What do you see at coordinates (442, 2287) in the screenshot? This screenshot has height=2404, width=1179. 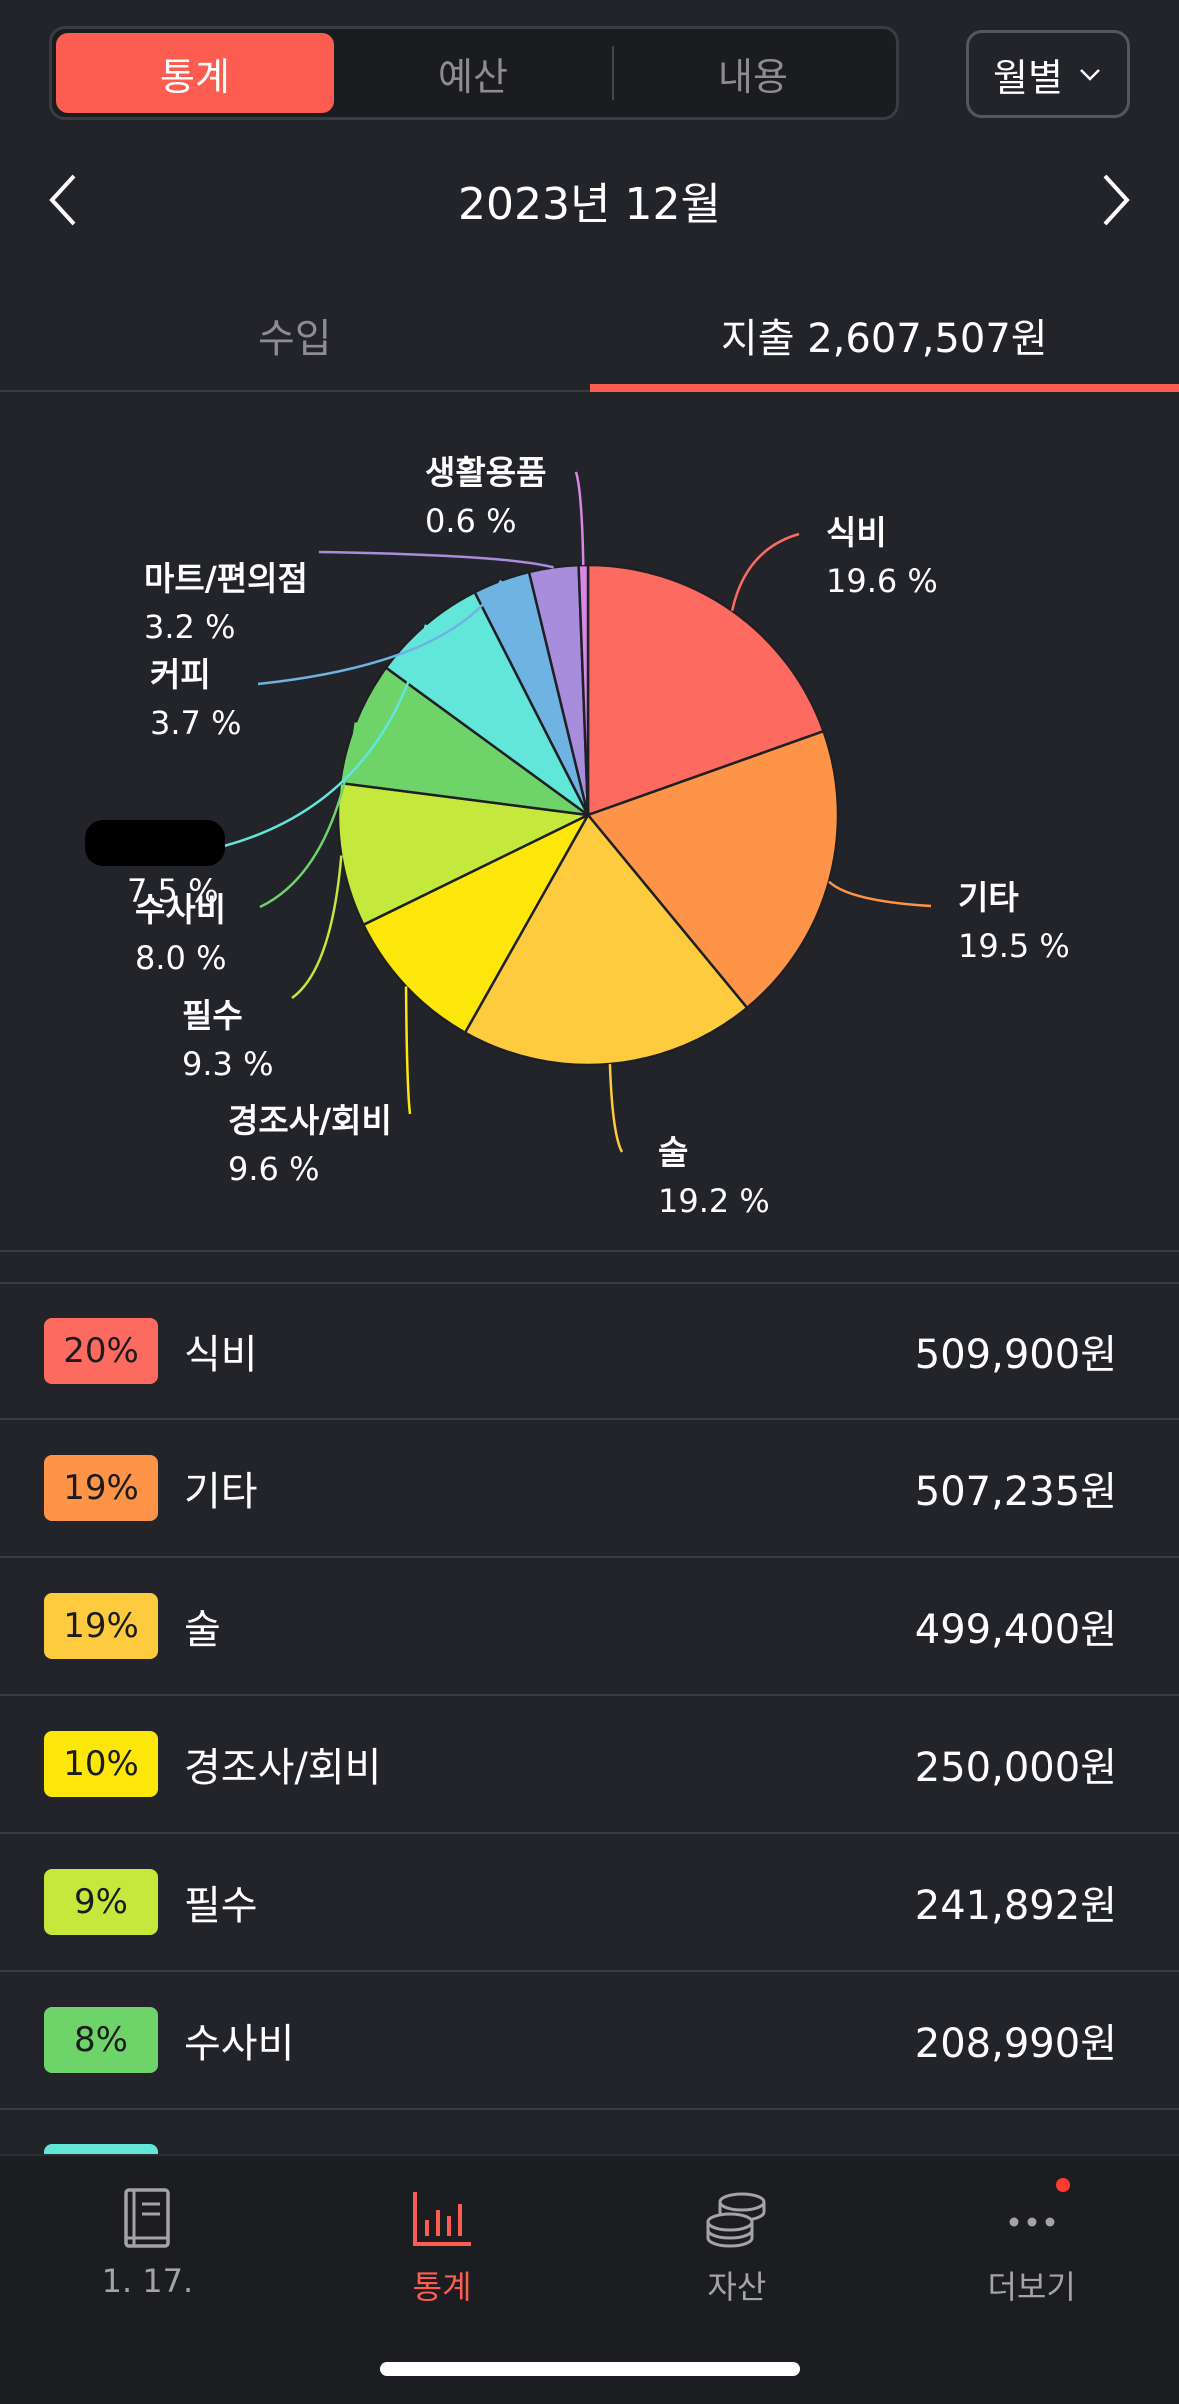 I see `nav-statistics-label: 통계` at bounding box center [442, 2287].